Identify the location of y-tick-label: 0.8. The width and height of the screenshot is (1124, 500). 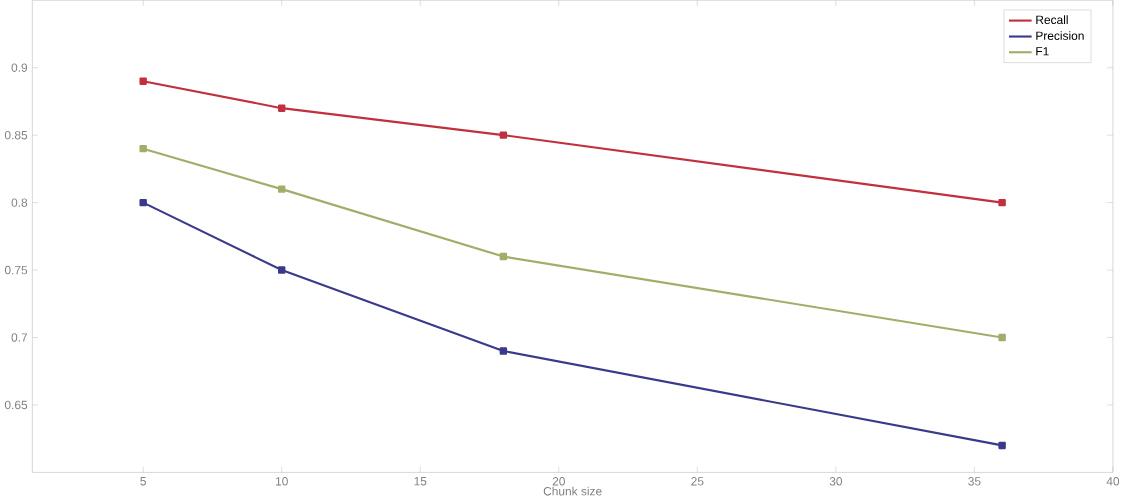
(19, 202).